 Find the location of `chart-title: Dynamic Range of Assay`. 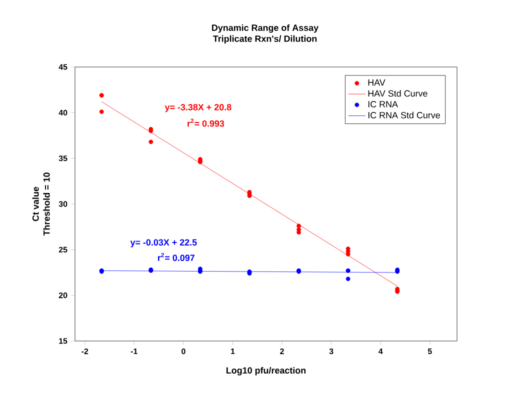

chart-title: Dynamic Range of Assay is located at coordinates (265, 28).